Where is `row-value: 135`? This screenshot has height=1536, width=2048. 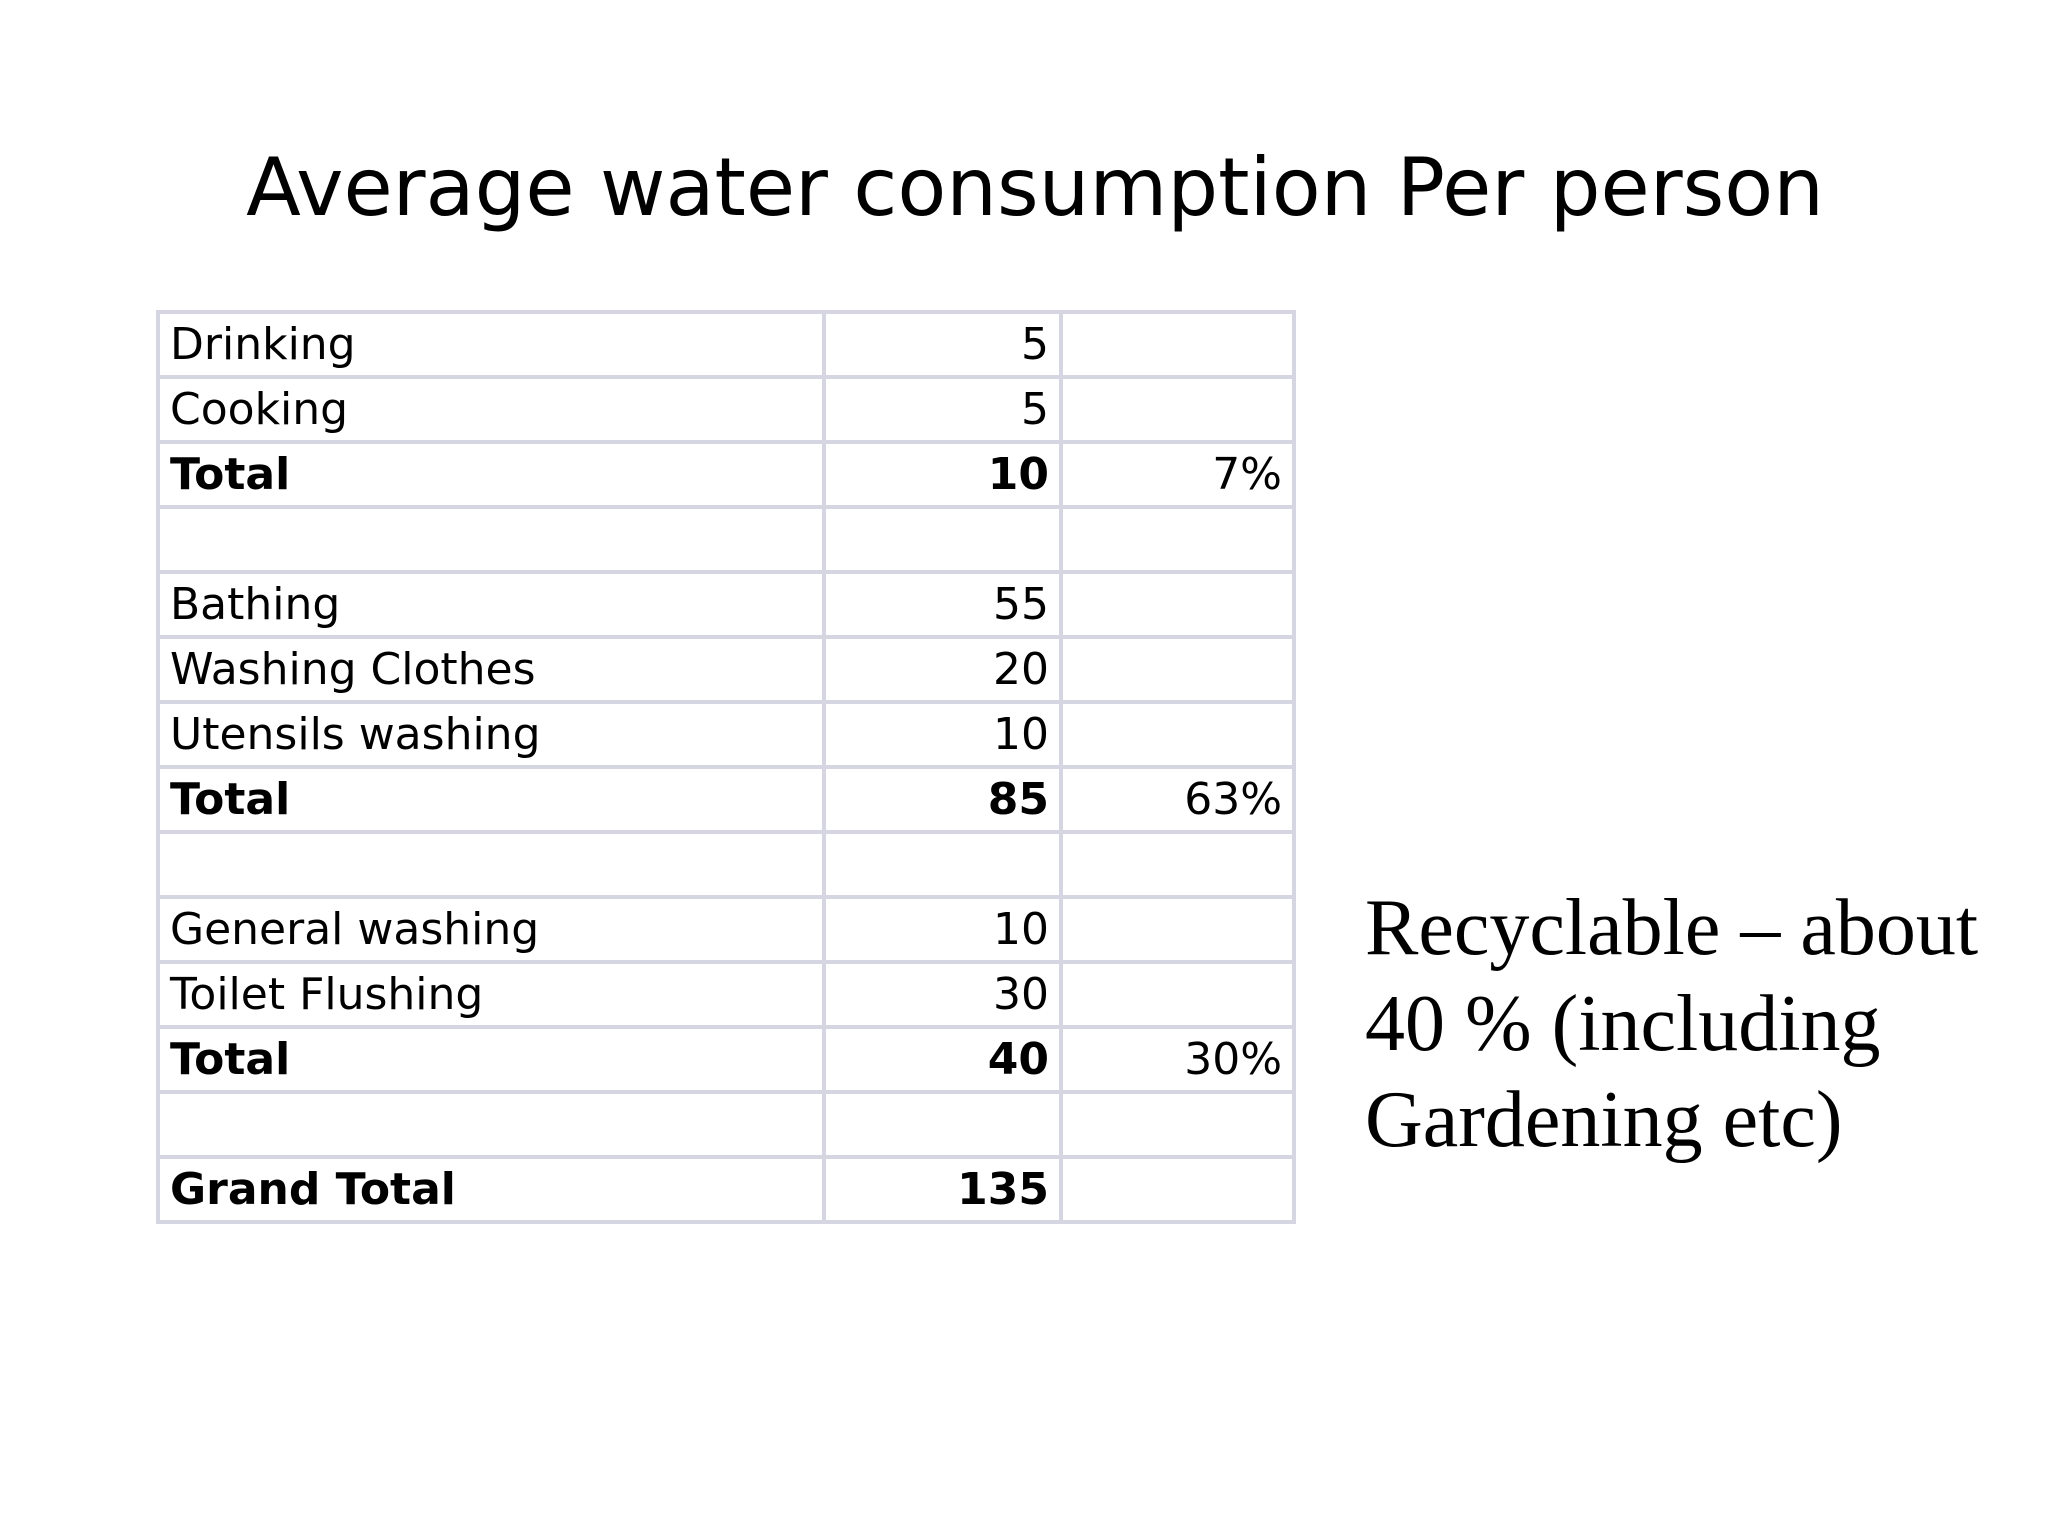
row-value: 135 is located at coordinates (942, 1189).